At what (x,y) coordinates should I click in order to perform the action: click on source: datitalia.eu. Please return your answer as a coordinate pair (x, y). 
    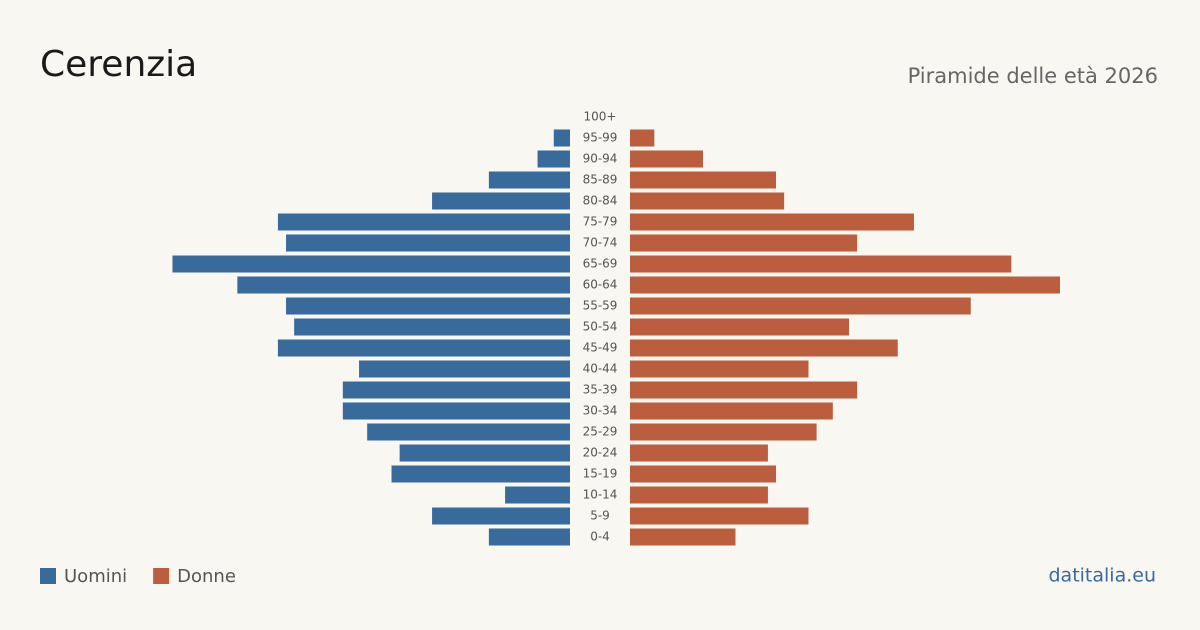
    Looking at the image, I should click on (1103, 576).